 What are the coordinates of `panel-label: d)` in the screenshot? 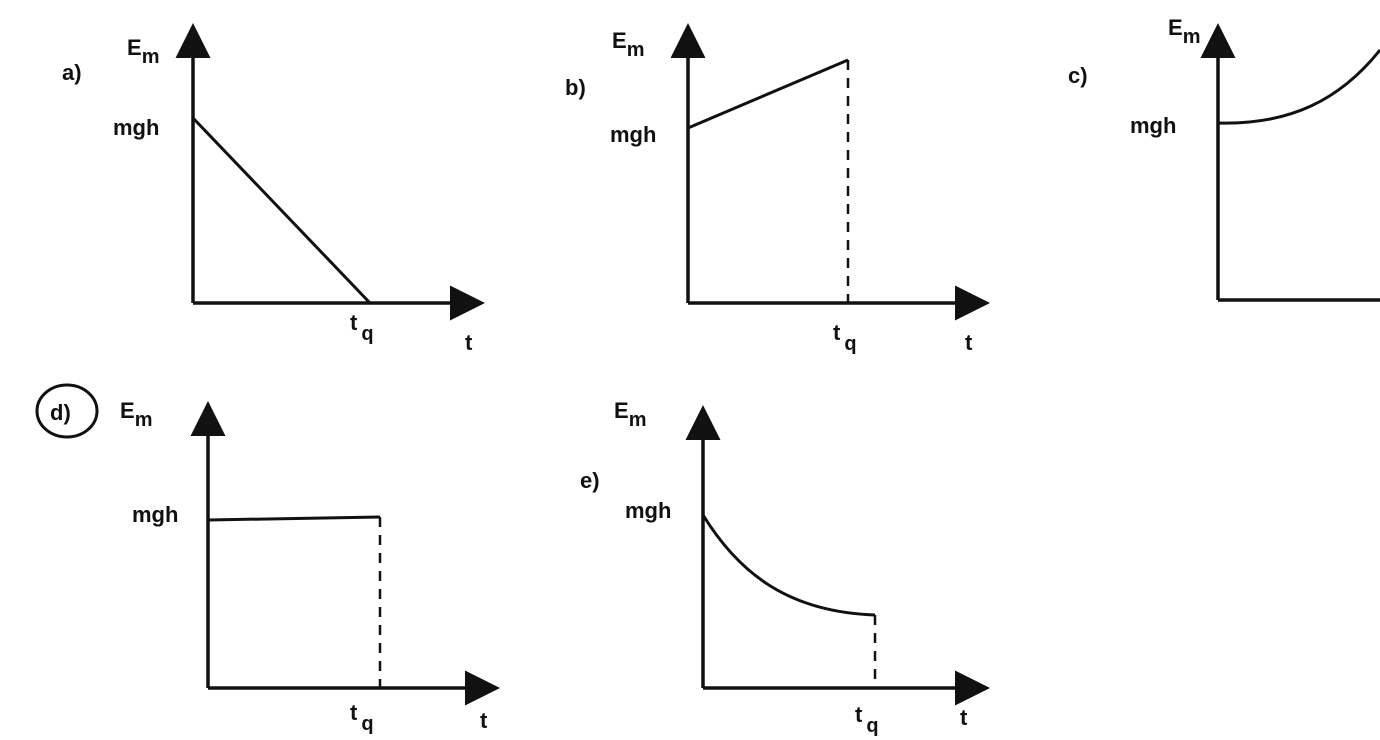 It's located at (60, 412).